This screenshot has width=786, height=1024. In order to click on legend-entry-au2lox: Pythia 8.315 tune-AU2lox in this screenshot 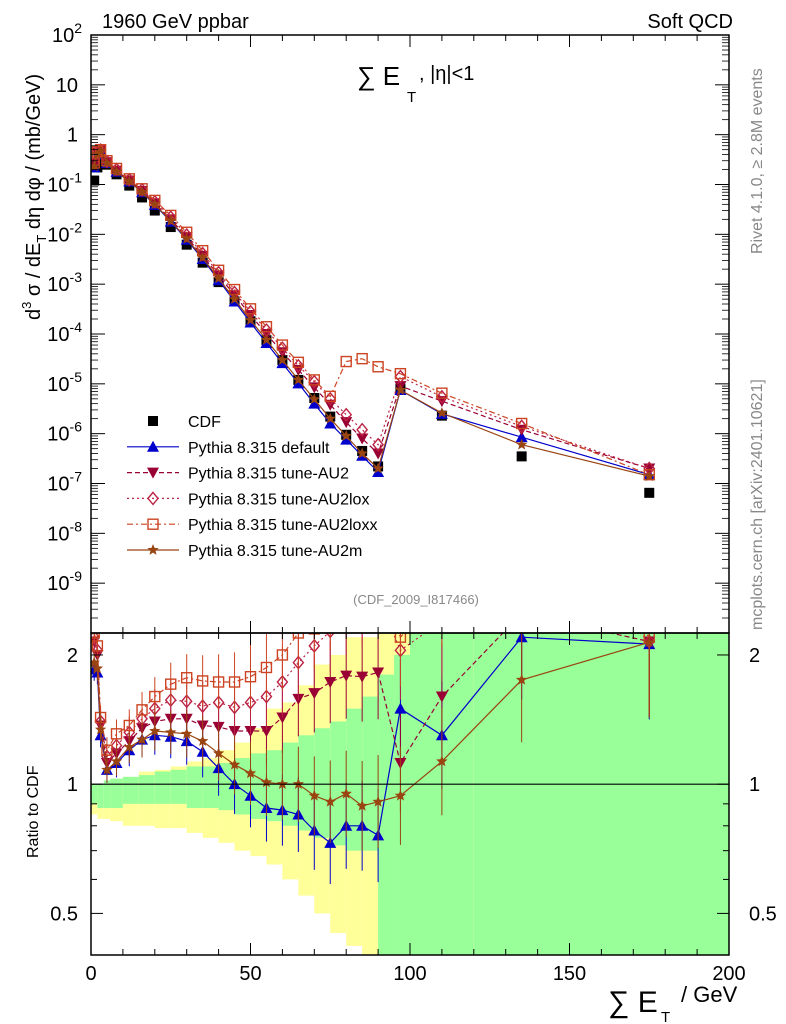, I will do `click(248, 499)`.